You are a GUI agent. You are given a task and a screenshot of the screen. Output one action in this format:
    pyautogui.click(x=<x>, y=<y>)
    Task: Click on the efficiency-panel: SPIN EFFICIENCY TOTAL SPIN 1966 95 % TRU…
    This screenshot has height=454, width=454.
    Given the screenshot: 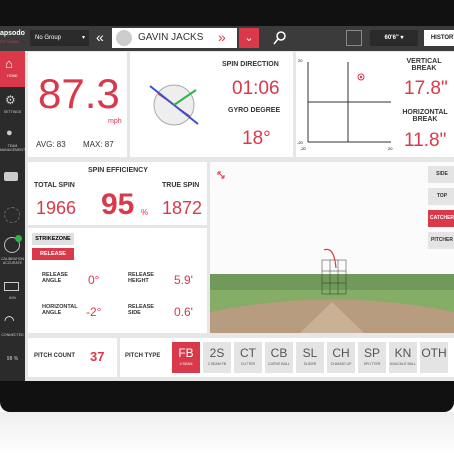 What is the action you would take?
    pyautogui.click(x=117, y=193)
    